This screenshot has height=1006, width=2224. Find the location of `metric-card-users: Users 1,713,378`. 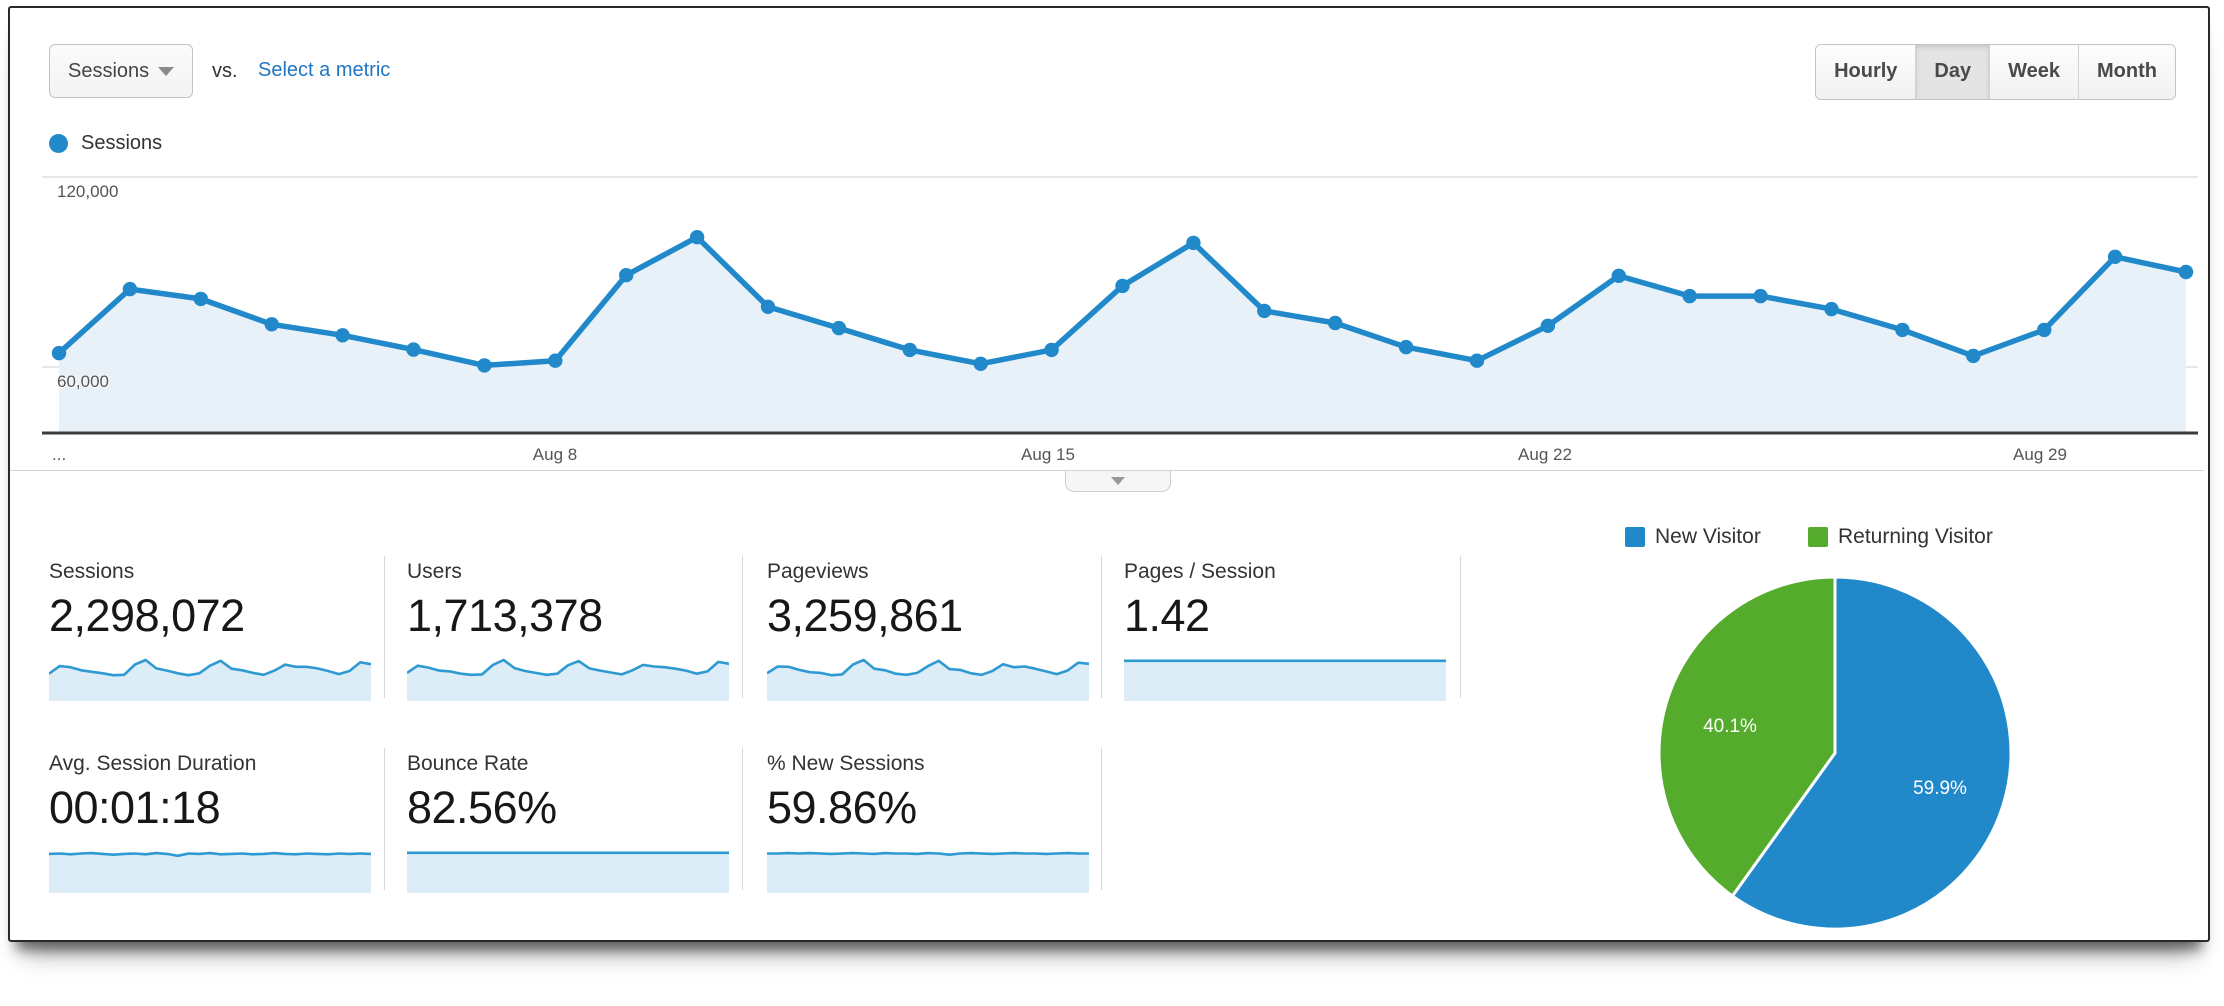

metric-card-users: Users 1,713,378 is located at coordinates (572, 630).